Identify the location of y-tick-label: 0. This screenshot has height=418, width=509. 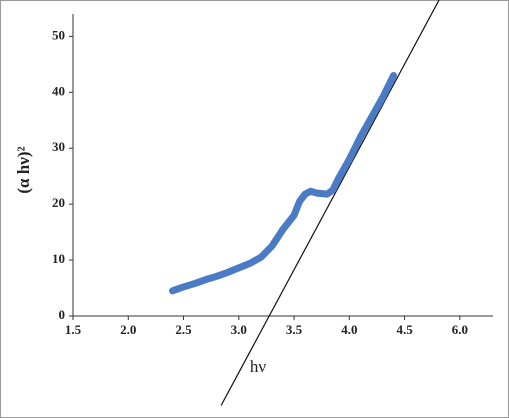
(62, 314).